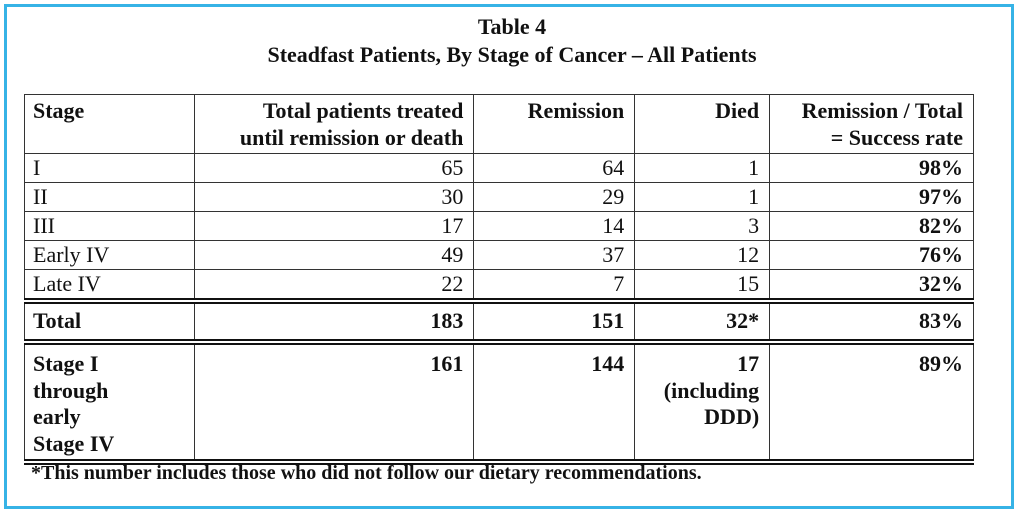 This screenshot has height=519, width=1024. I want to click on table-row: Early IV 49 37 12 76%, so click(499, 255).